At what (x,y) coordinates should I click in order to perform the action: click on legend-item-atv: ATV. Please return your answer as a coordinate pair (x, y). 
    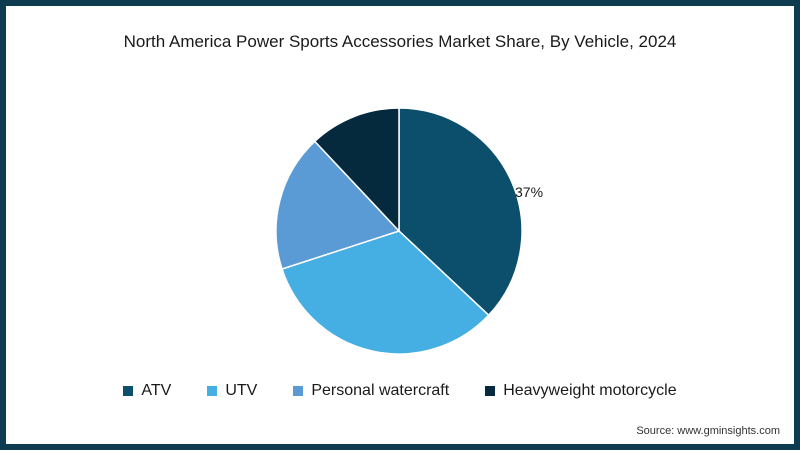
    Looking at the image, I should click on (147, 391).